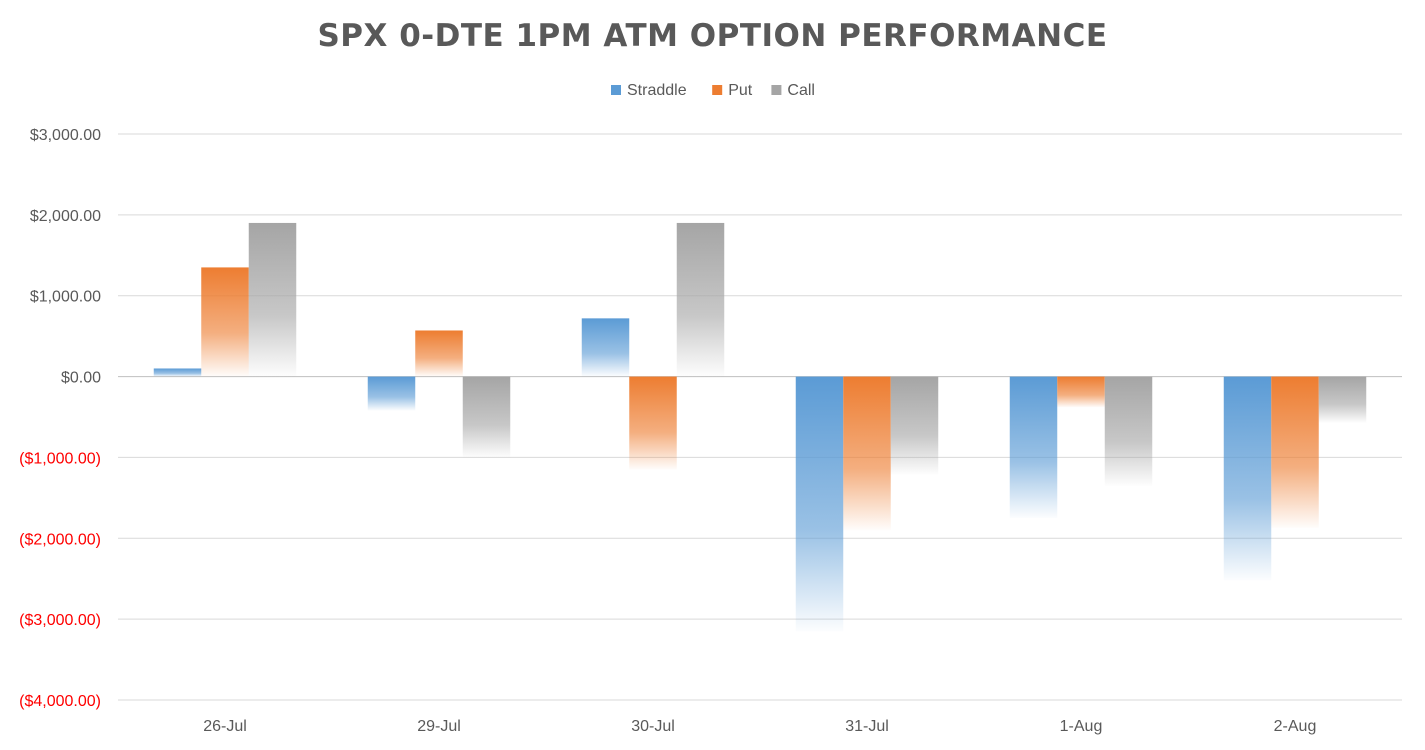 The image size is (1425, 750). I want to click on bar-call-1-aug, so click(1128, 431).